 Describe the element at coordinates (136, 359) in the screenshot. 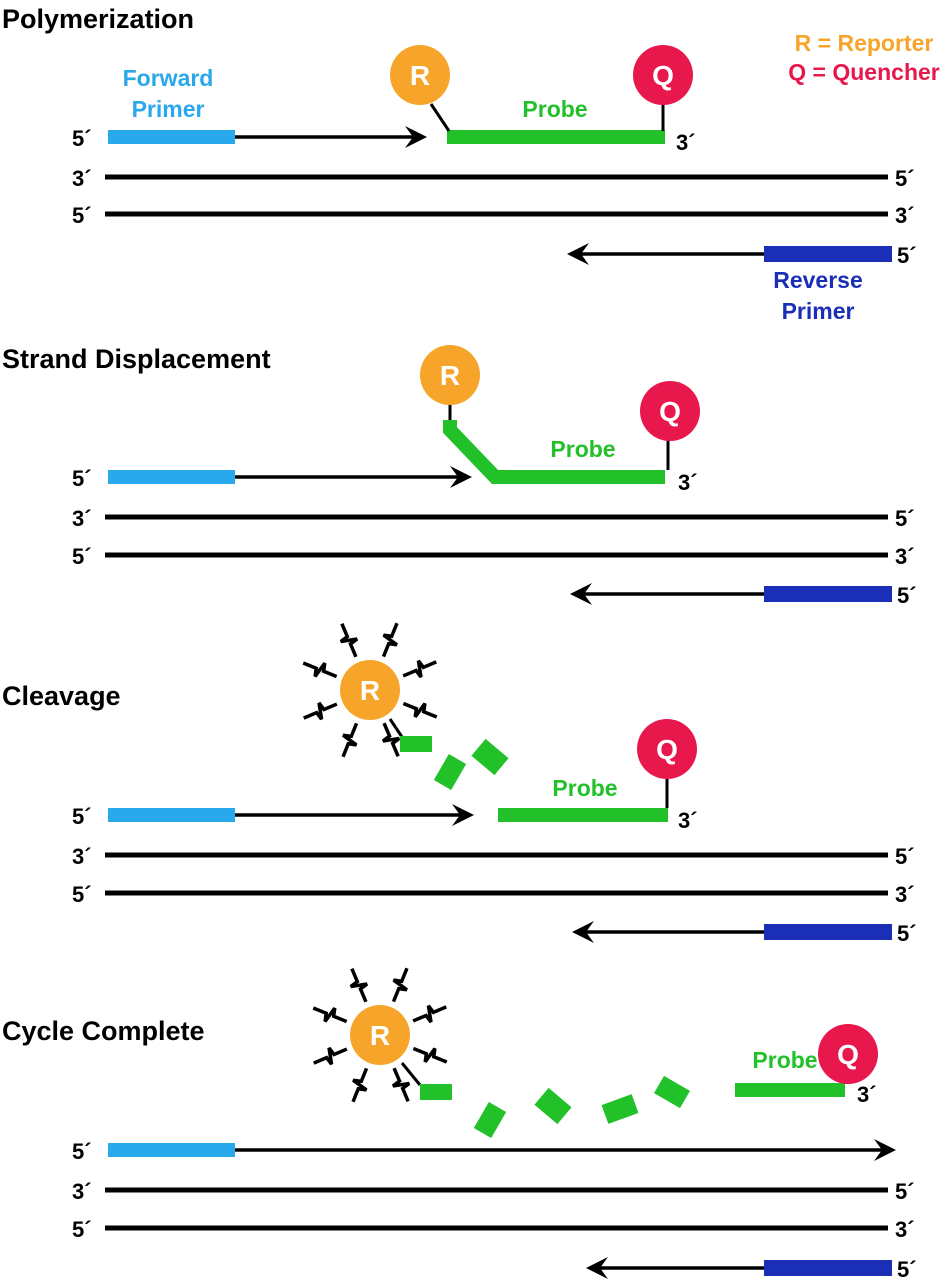

I see `panel-title-strand-displacement: Strand Displacement` at that location.